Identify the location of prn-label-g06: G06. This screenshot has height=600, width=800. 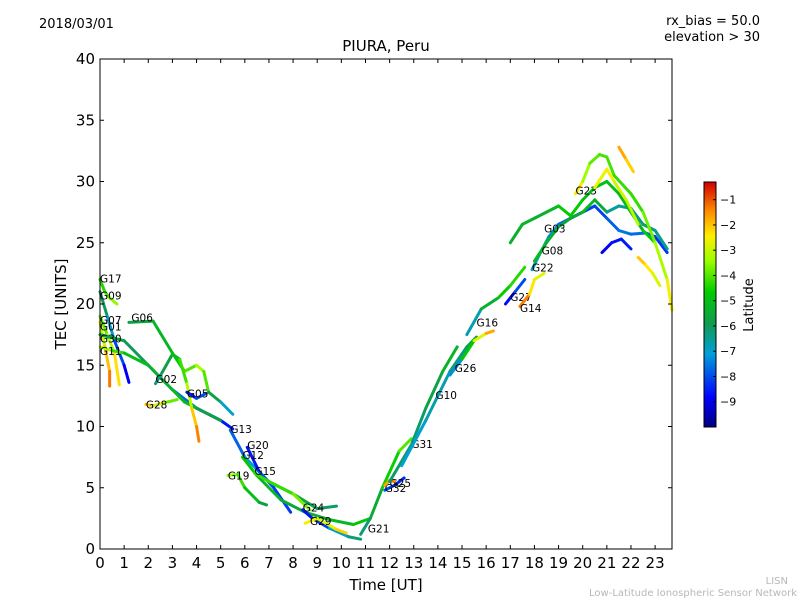
(142, 319).